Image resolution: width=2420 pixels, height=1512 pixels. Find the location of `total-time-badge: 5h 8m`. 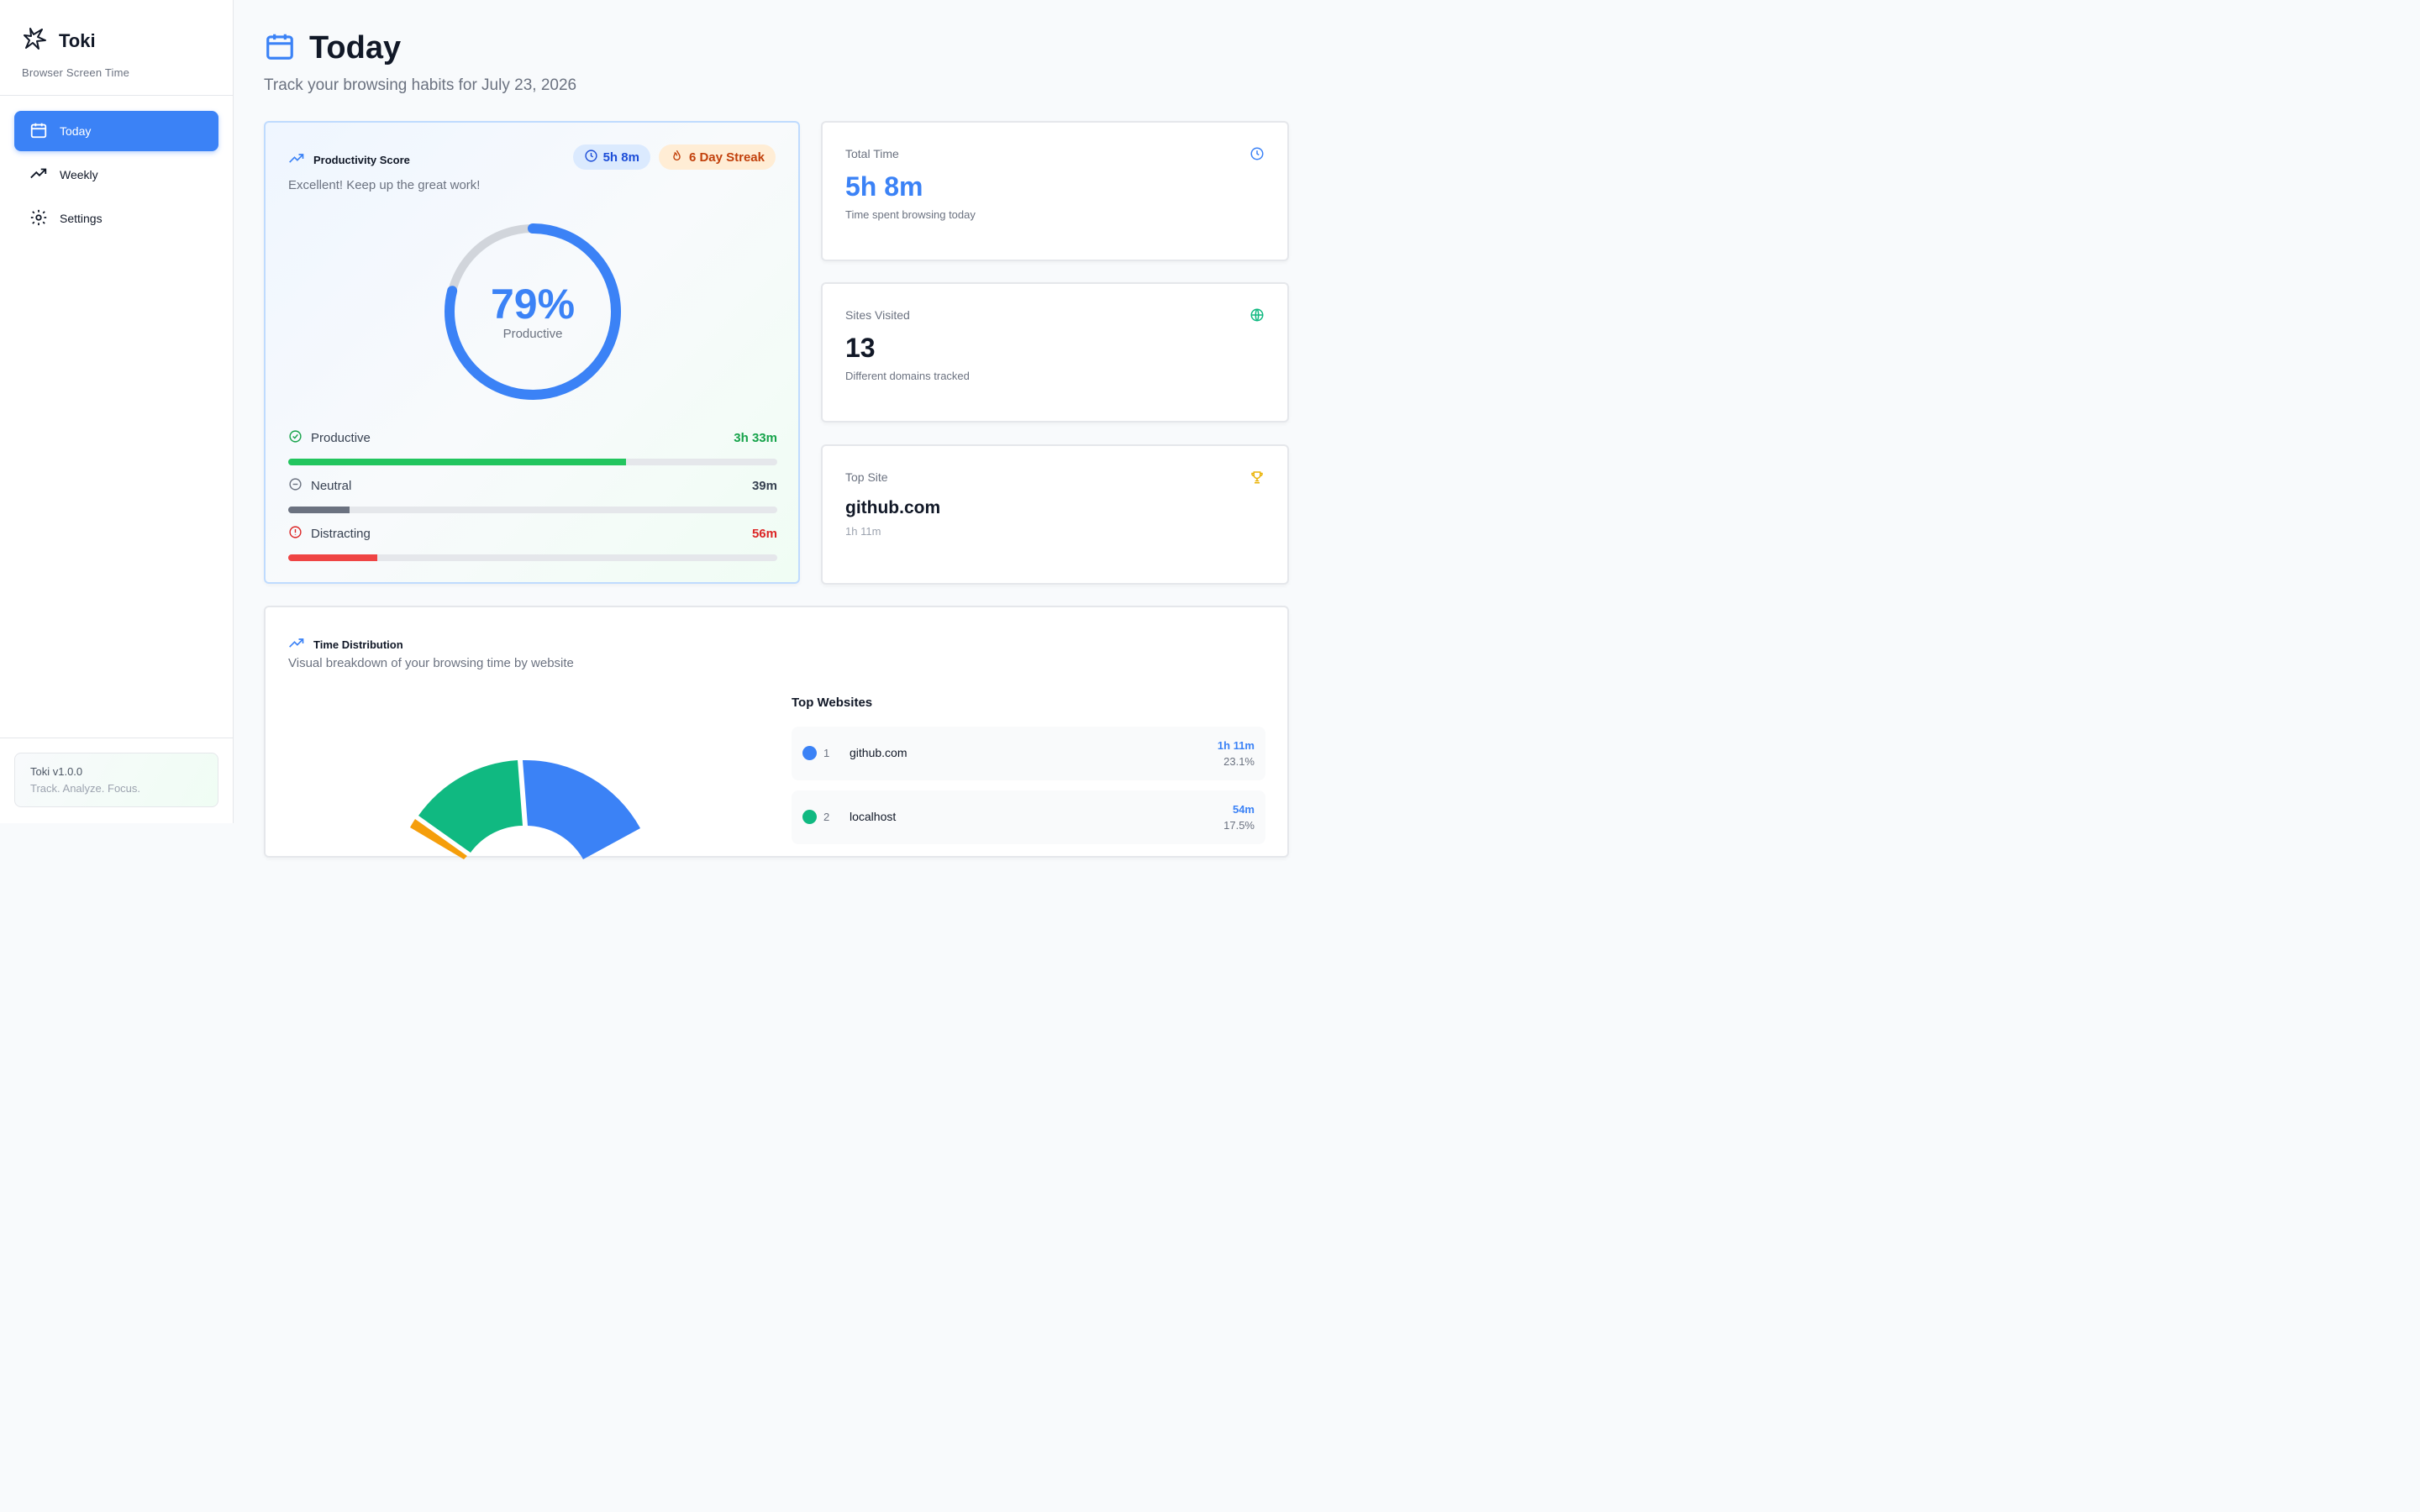

total-time-badge: 5h 8m is located at coordinates (611, 157).